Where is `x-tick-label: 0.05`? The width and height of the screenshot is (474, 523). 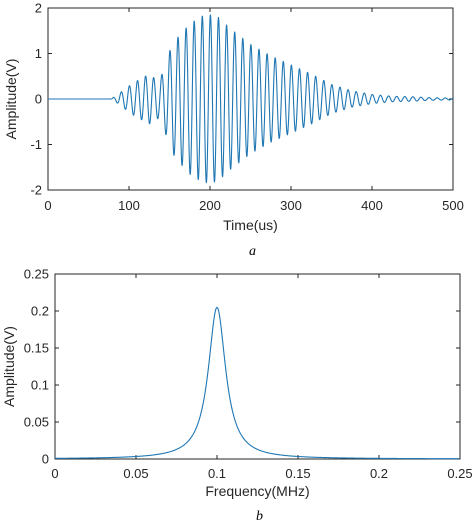
x-tick-label: 0.05 is located at coordinates (135, 473).